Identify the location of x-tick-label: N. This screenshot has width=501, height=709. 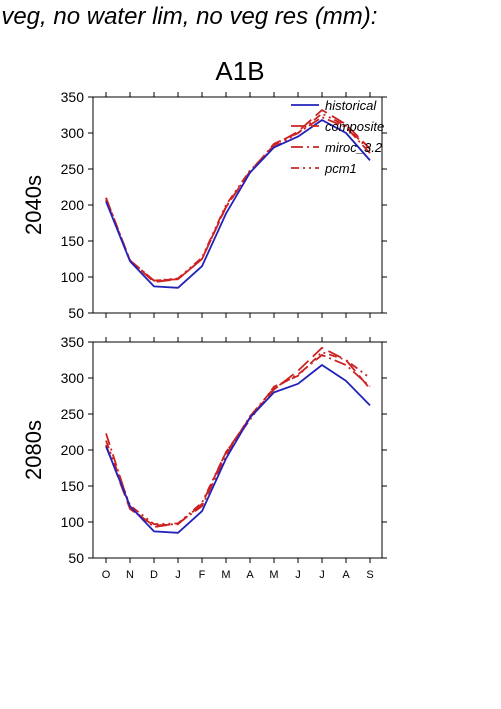
(130, 575).